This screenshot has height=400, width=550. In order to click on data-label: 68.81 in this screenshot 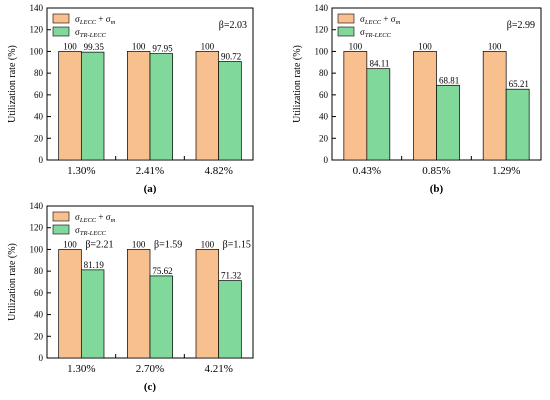, I will do `click(449, 80)`.